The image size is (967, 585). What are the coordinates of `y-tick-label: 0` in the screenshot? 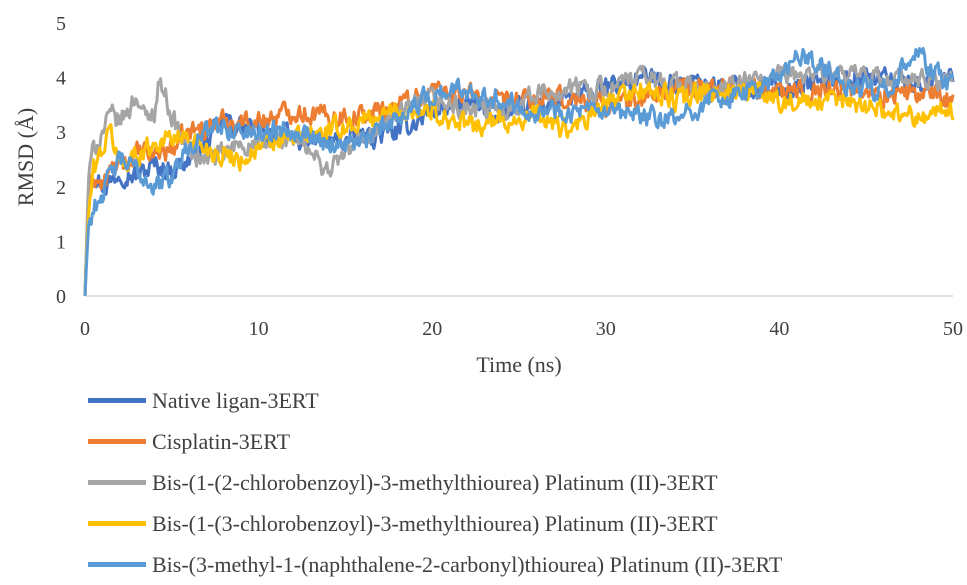 It's located at (61, 297).